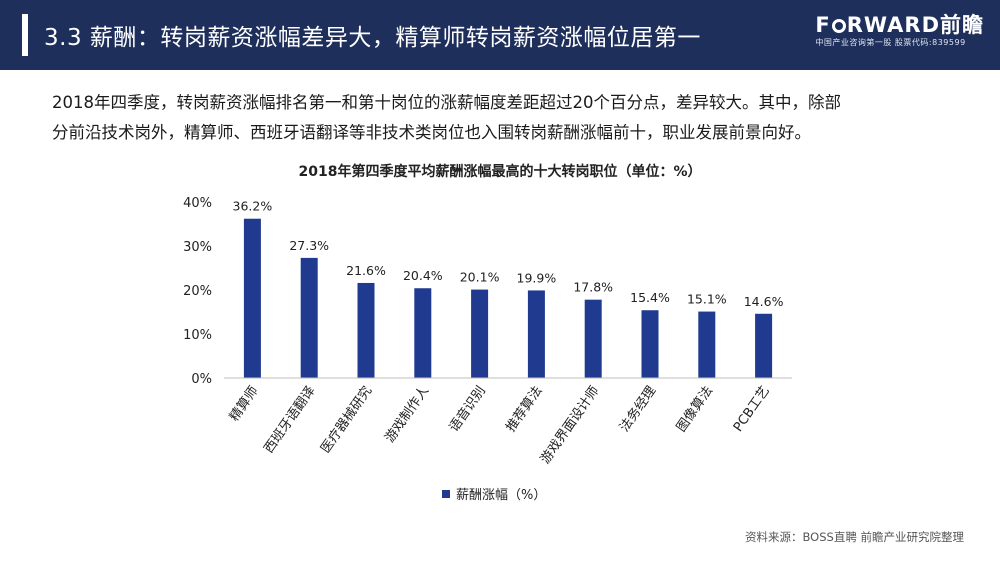 The width and height of the screenshot is (1000, 563). I want to click on data-label: 15.1%, so click(707, 299).